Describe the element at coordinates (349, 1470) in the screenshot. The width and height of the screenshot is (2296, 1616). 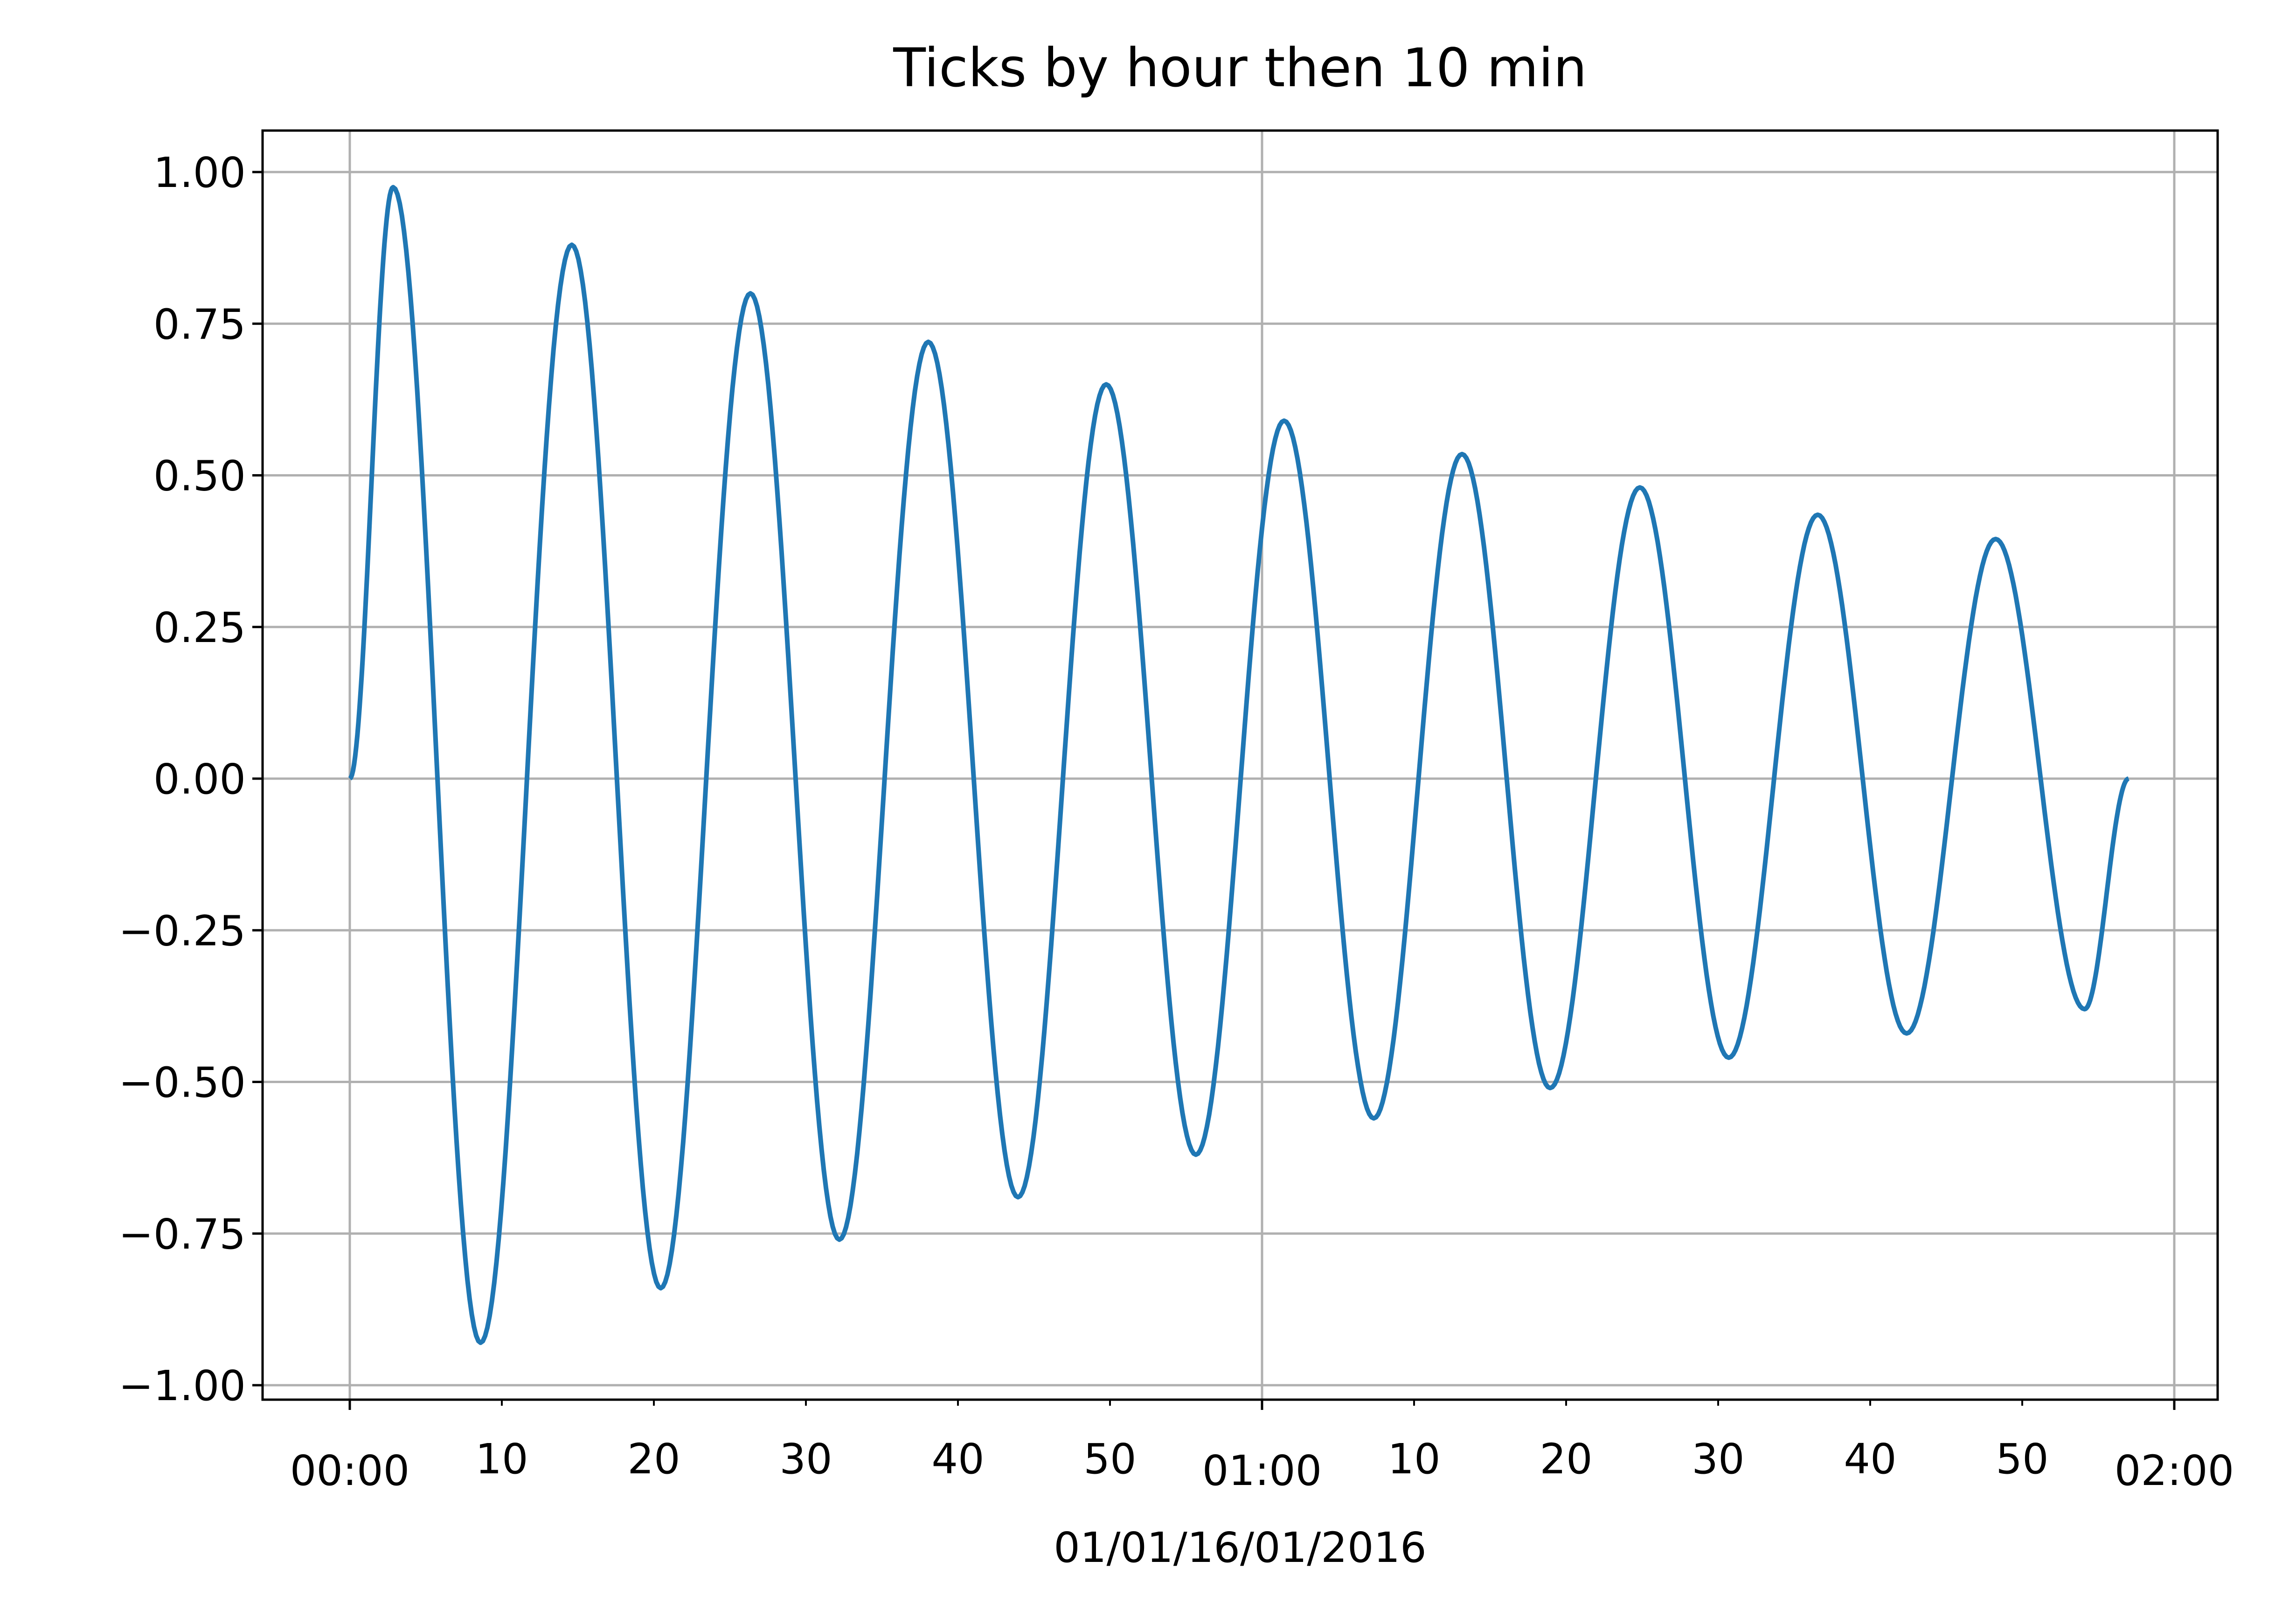
I see `x-major-tick-label: 00:00` at that location.